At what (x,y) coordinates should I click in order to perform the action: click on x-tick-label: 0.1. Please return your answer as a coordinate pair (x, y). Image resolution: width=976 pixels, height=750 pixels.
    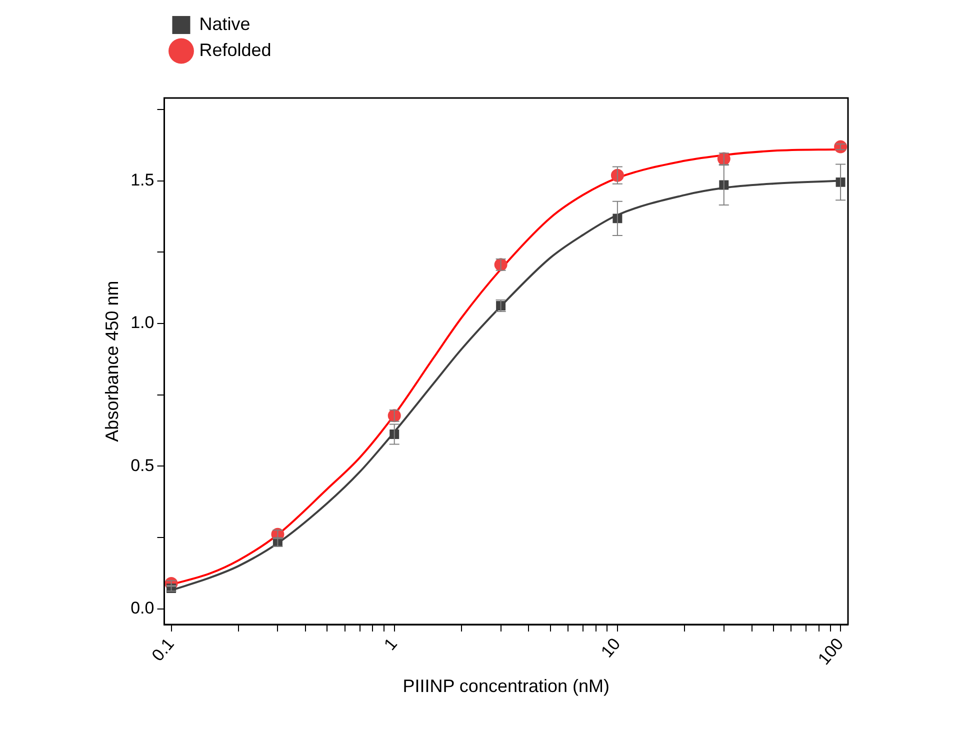
    Looking at the image, I should click on (163, 649).